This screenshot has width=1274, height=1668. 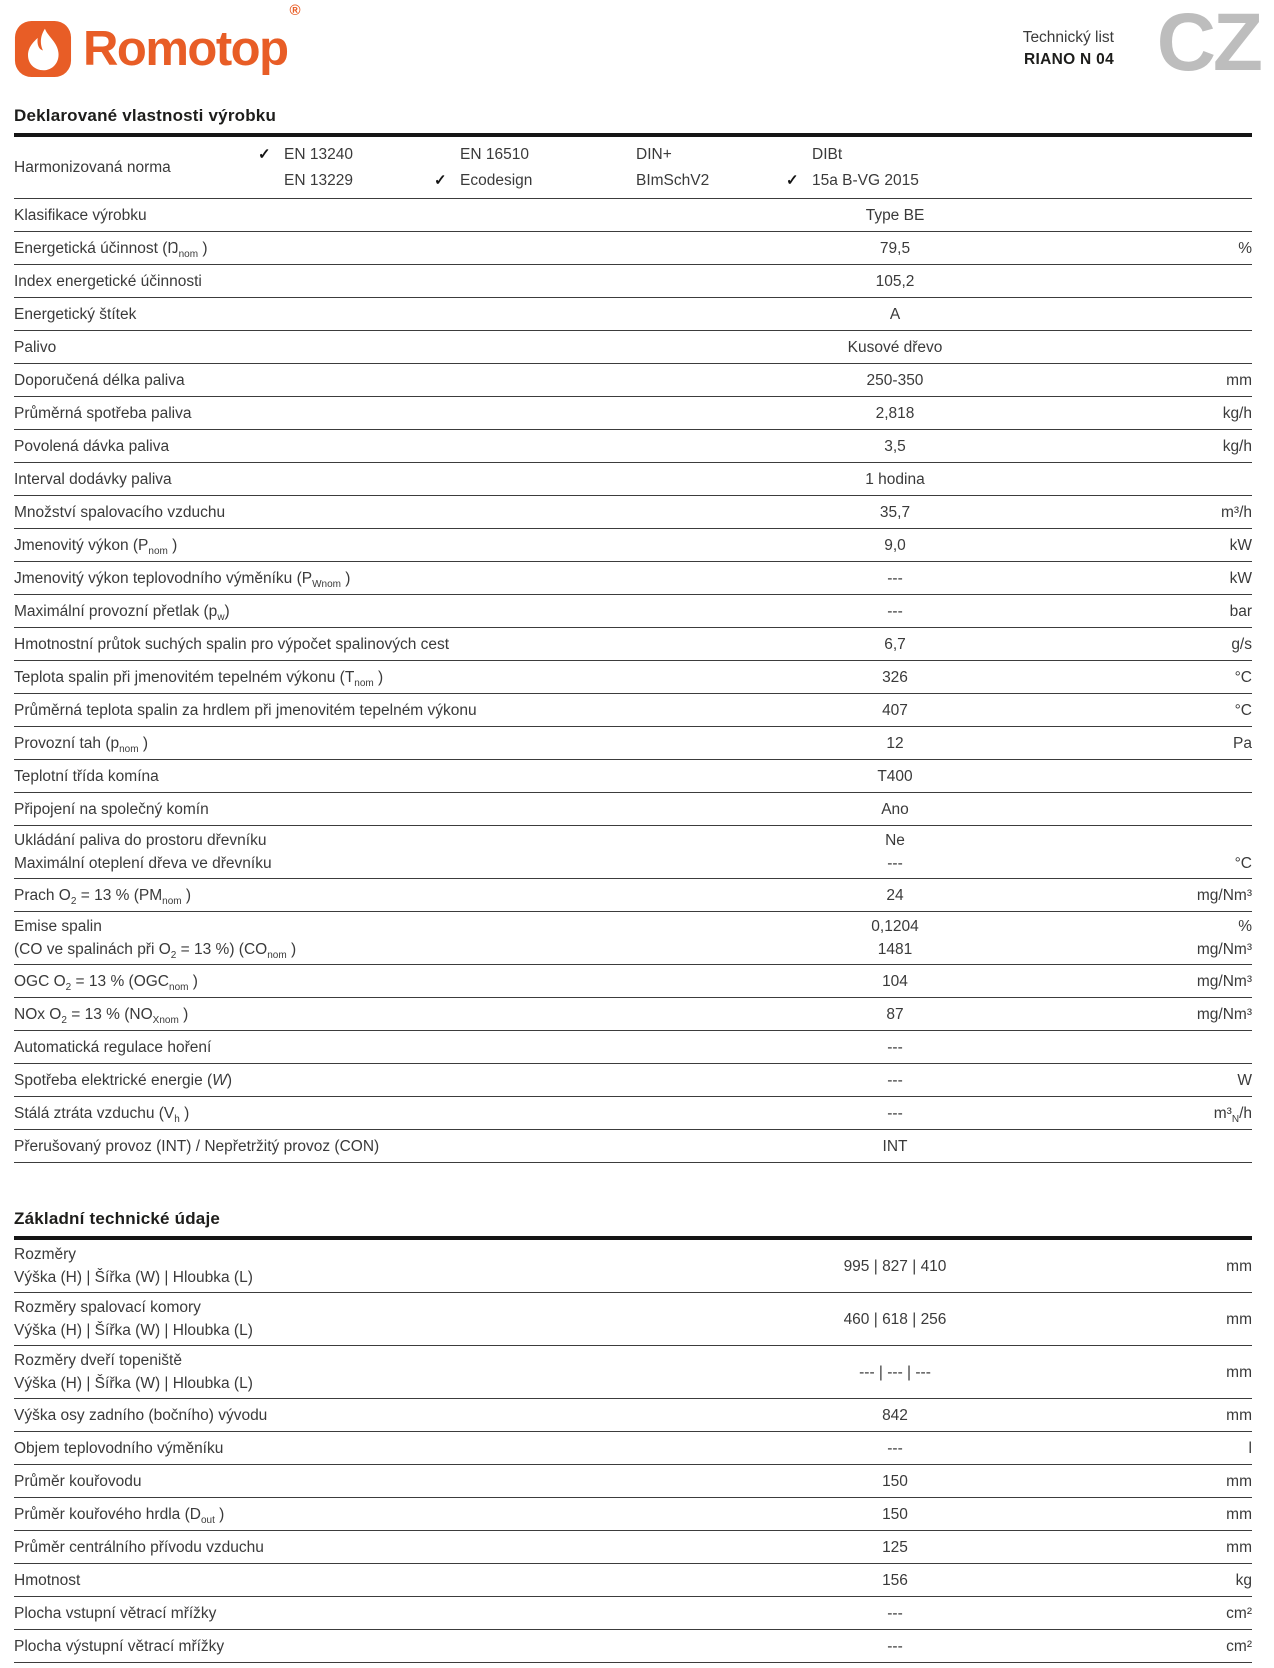 I want to click on row-label: Povolená dávka paliva, so click(x=92, y=446).